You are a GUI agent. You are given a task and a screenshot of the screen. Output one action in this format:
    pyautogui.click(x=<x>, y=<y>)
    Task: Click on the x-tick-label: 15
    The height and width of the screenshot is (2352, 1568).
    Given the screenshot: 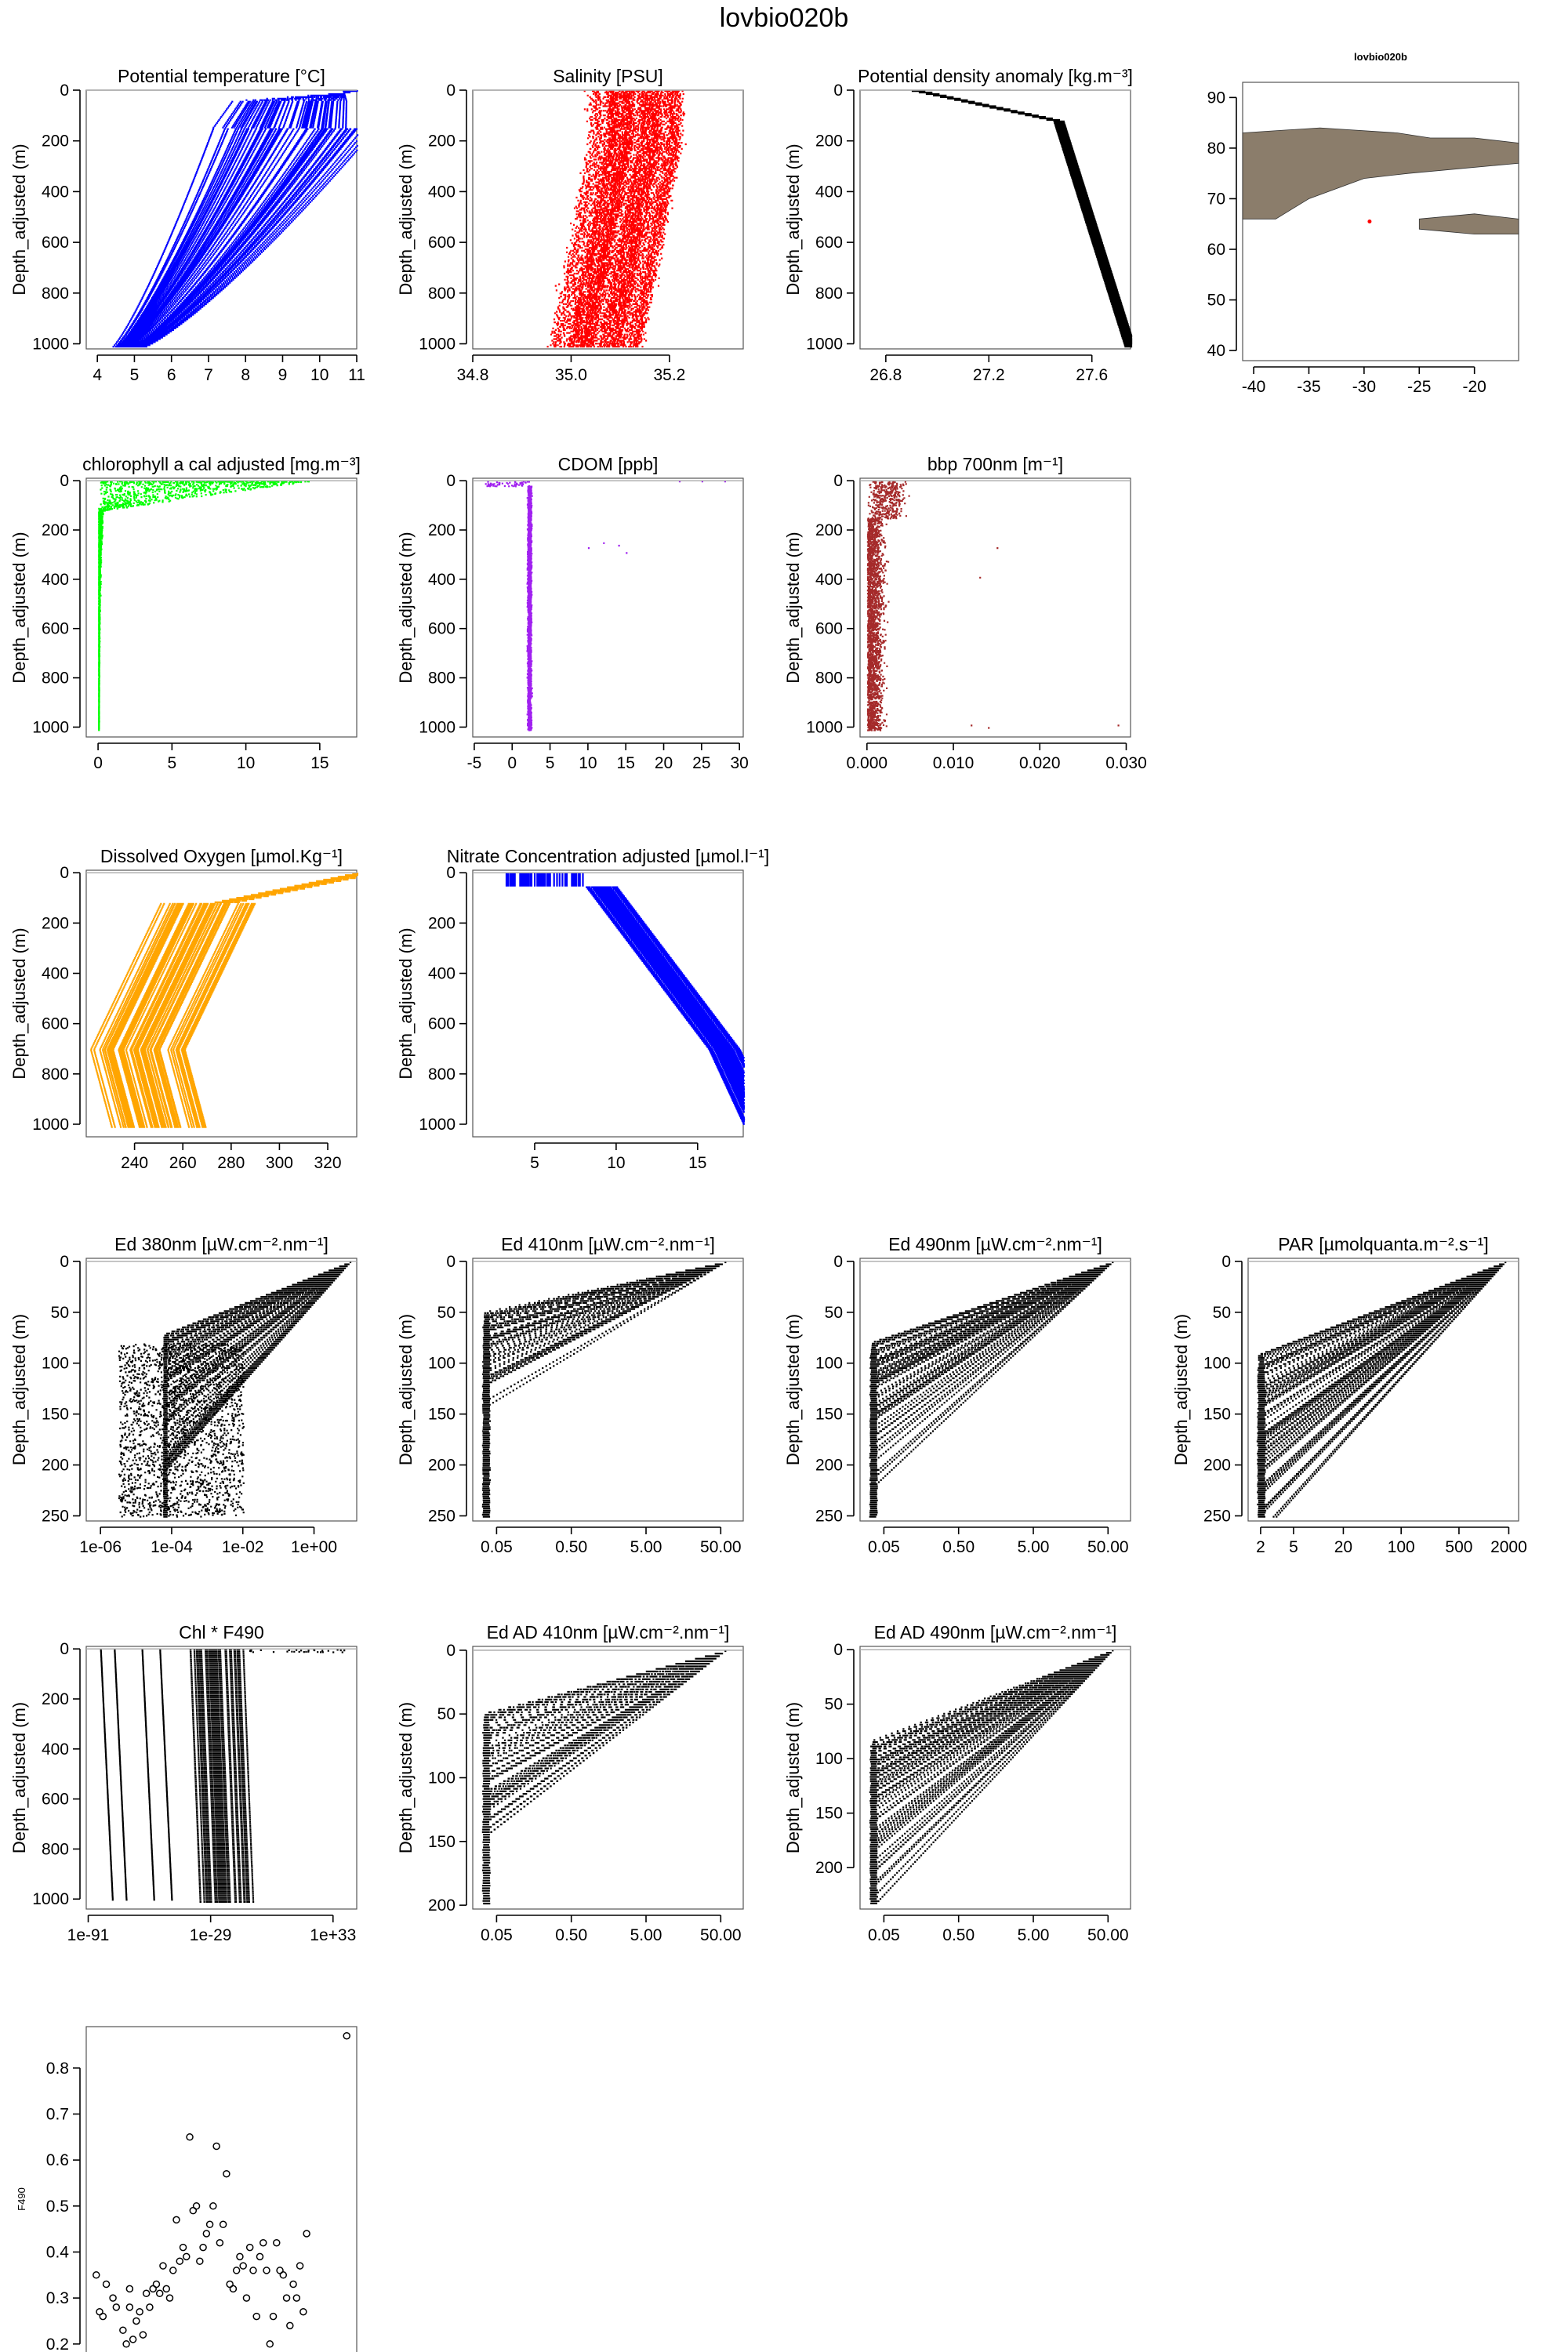 What is the action you would take?
    pyautogui.click(x=697, y=1163)
    